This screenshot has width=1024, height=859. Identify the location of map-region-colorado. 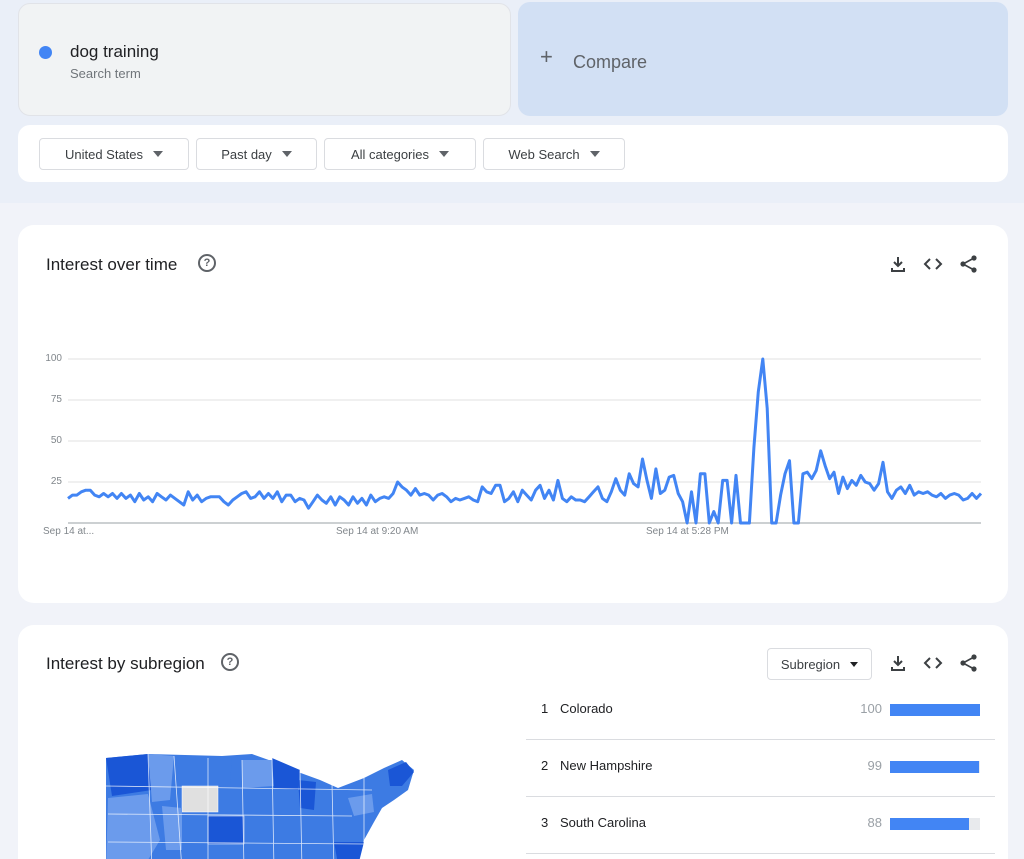
(226, 830).